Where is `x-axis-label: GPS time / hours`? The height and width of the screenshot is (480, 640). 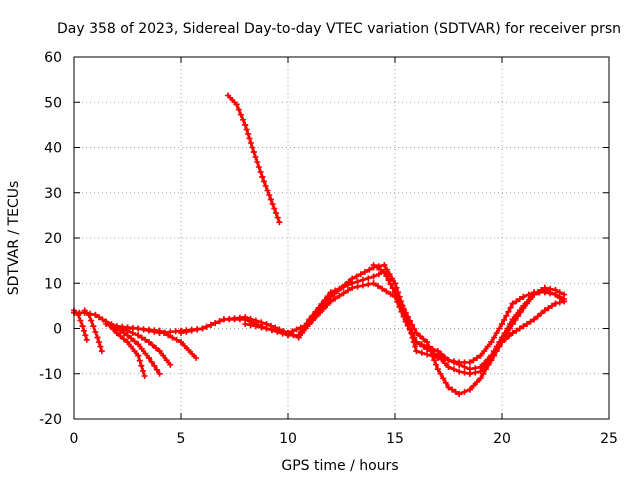
x-axis-label: GPS time / hours is located at coordinates (339, 466).